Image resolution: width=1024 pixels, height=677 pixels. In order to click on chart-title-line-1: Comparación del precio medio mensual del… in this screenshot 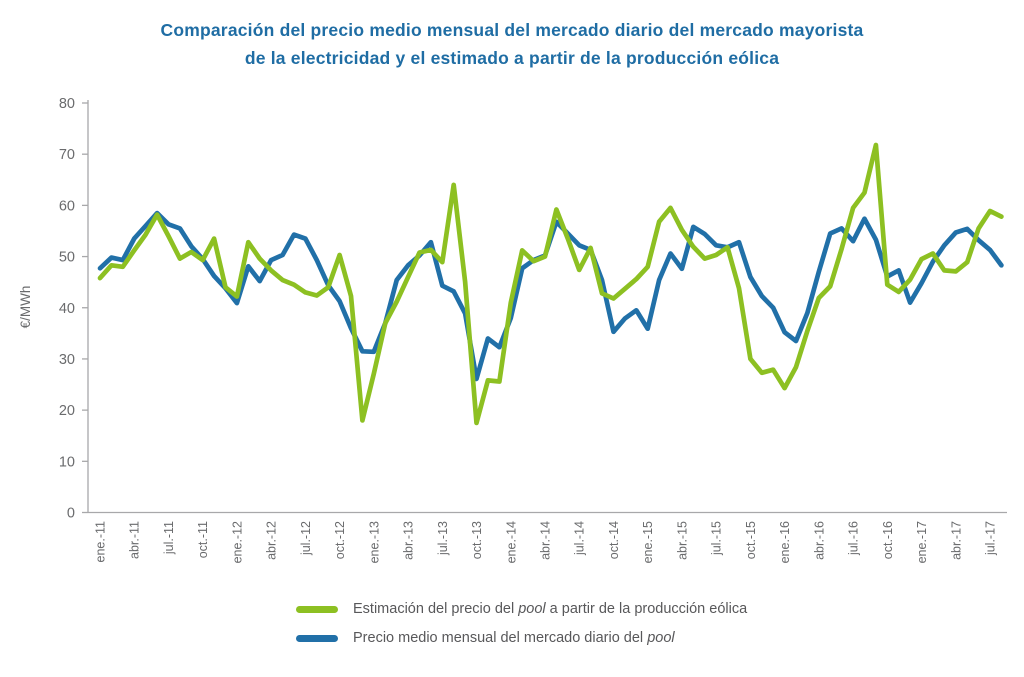, I will do `click(512, 30)`.